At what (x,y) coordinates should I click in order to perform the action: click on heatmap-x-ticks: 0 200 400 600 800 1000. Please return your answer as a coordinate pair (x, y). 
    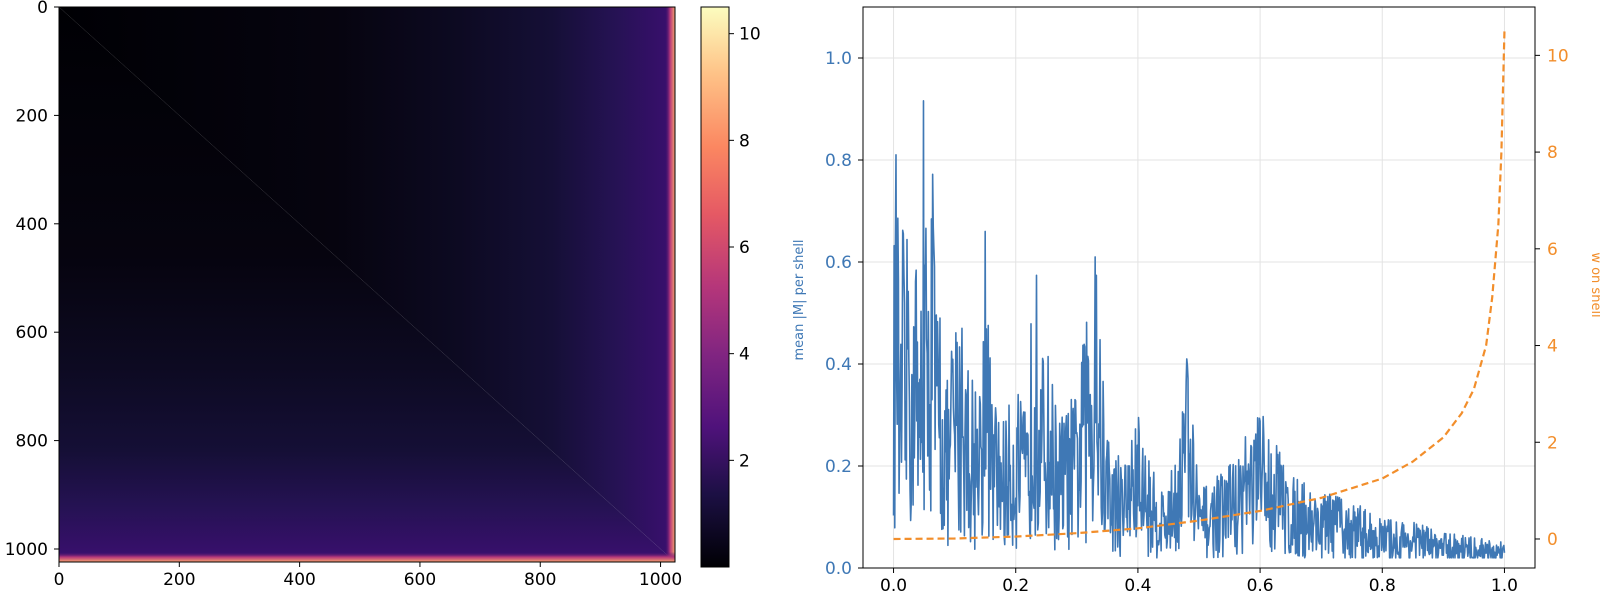
    Looking at the image, I should click on (368, 576).